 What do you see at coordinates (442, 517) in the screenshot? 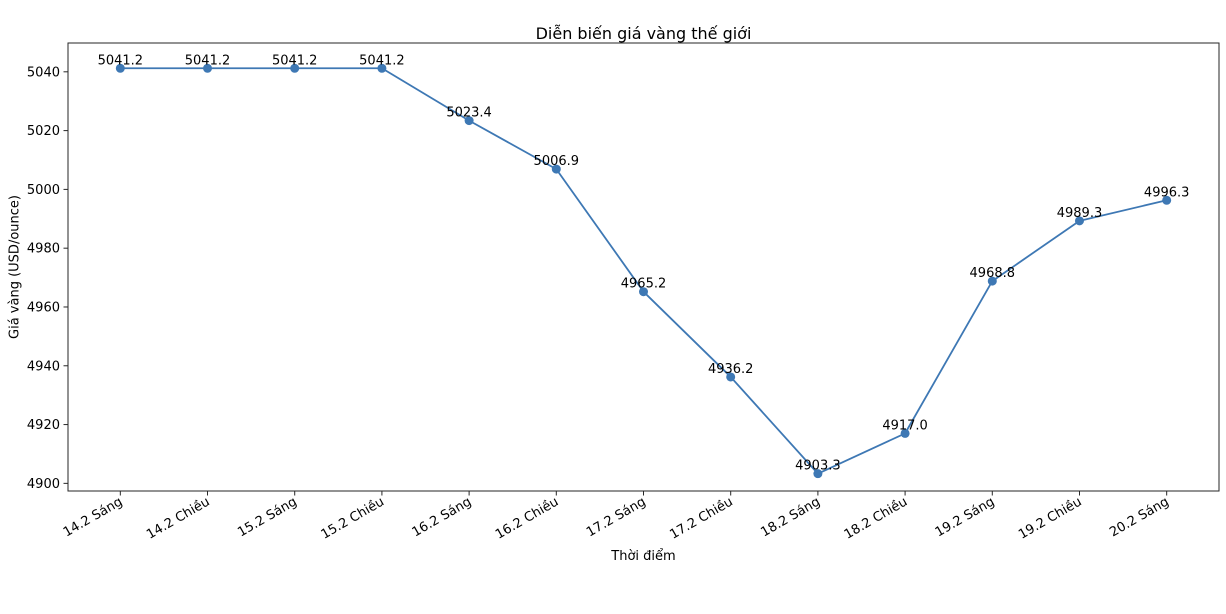
I see `x-tick-label: 16.2 Sáng` at bounding box center [442, 517].